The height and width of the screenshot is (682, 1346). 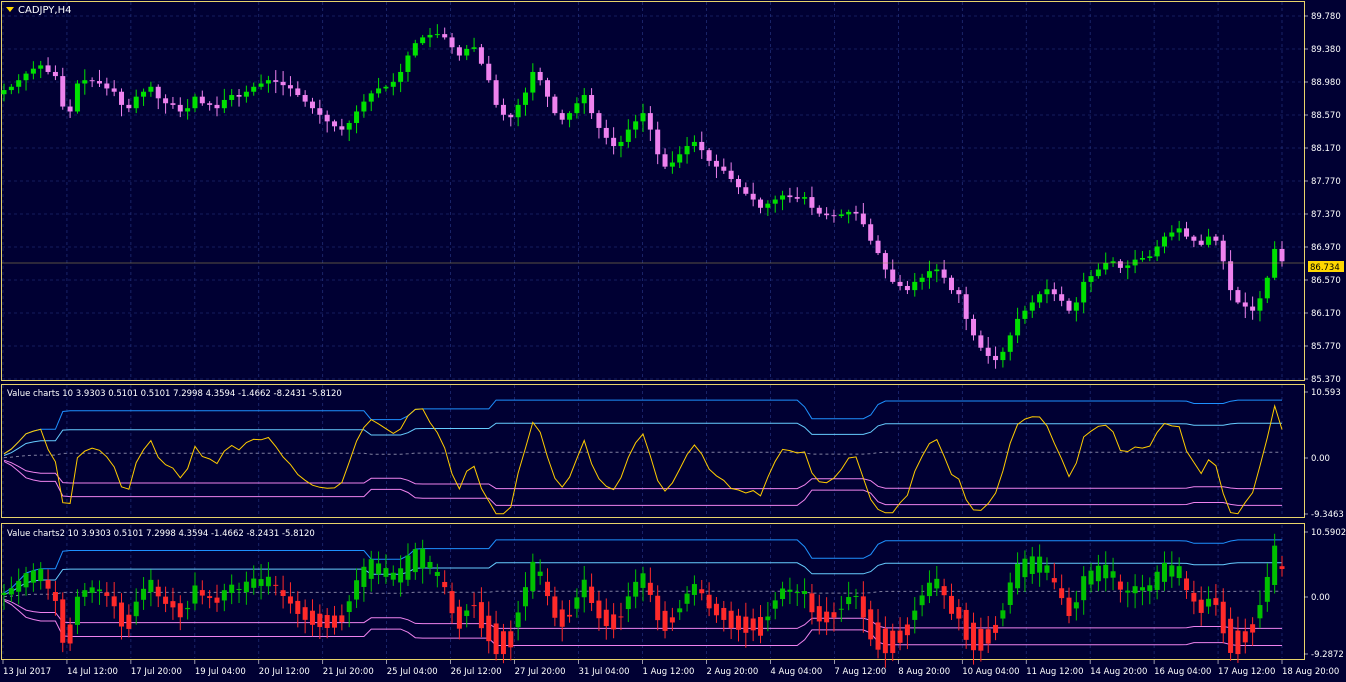 What do you see at coordinates (156, 672) in the screenshot?
I see `time-tick-label: 17 Jul 20:00` at bounding box center [156, 672].